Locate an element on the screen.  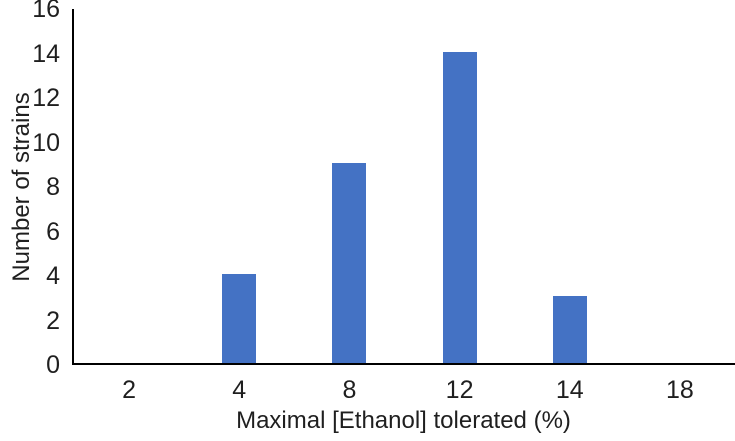
y-tick-label: 10 is located at coordinates (46, 142).